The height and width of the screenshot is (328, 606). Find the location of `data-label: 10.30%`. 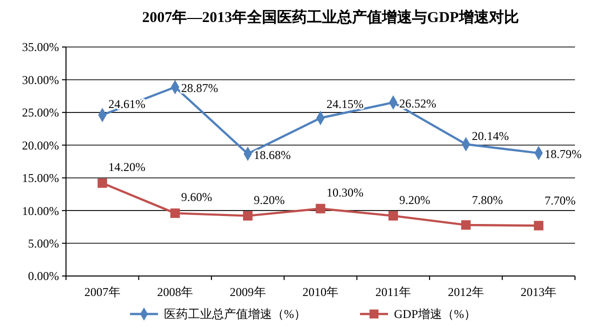

data-label: 10.30% is located at coordinates (345, 193).